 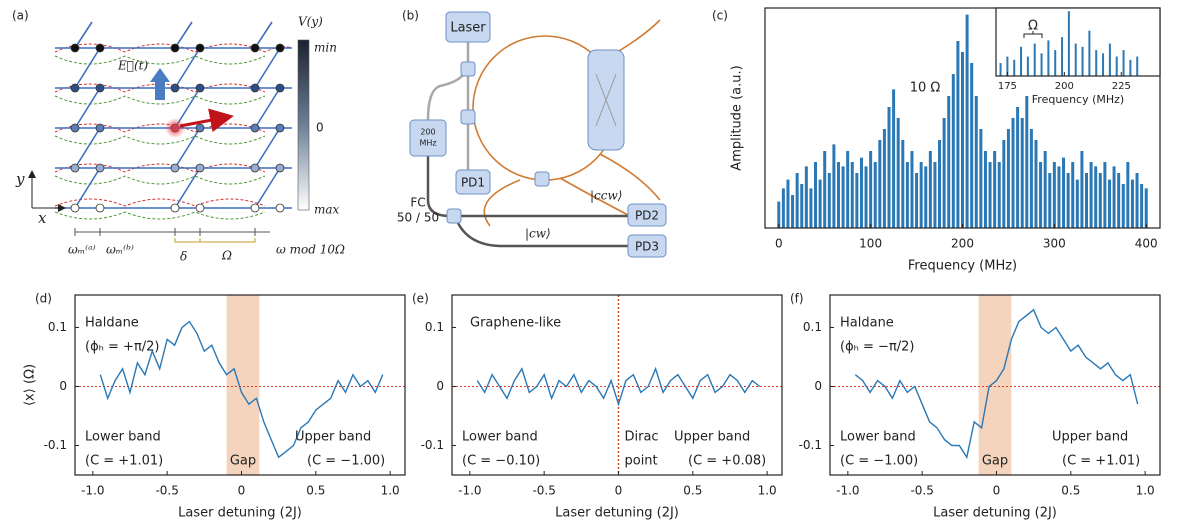 I want to click on lattice, so click(x=173, y=120).